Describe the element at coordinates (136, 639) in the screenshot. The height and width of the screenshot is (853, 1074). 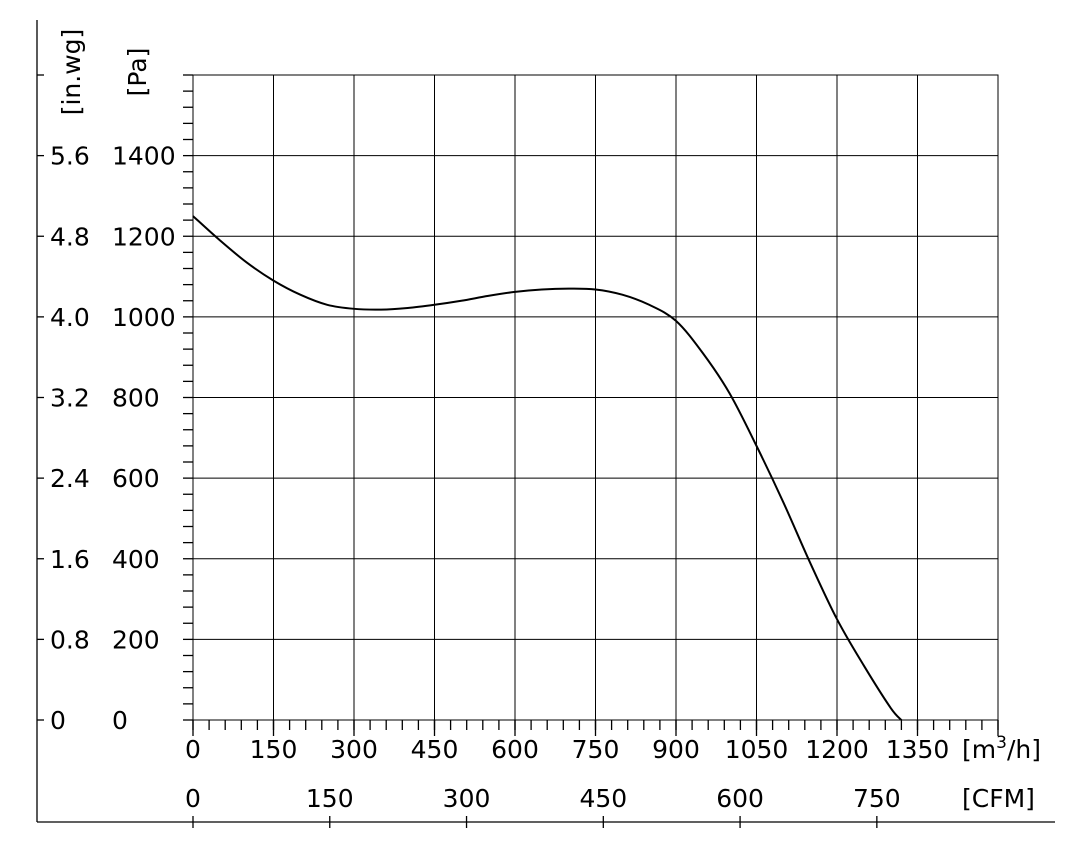
I see `y-tick-label-pa: 200` at that location.